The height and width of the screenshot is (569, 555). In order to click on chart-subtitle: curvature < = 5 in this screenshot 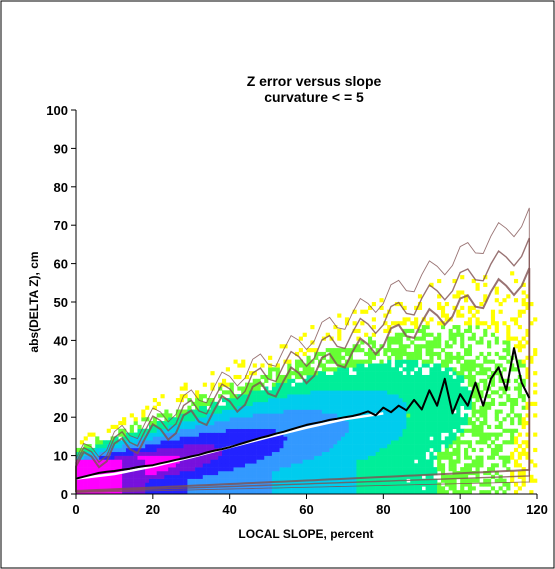, I will do `click(314, 97)`.